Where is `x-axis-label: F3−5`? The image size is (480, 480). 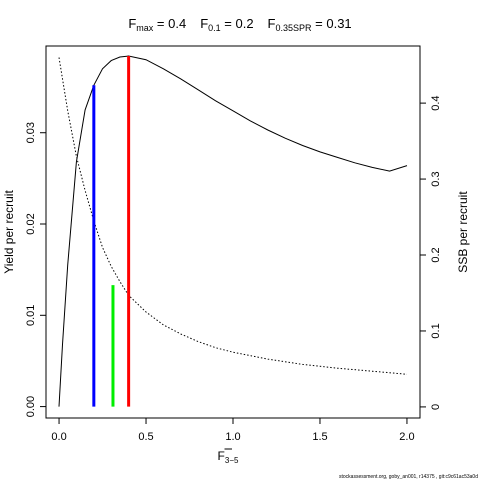 x-axis-label: F3−5 is located at coordinates (228, 457).